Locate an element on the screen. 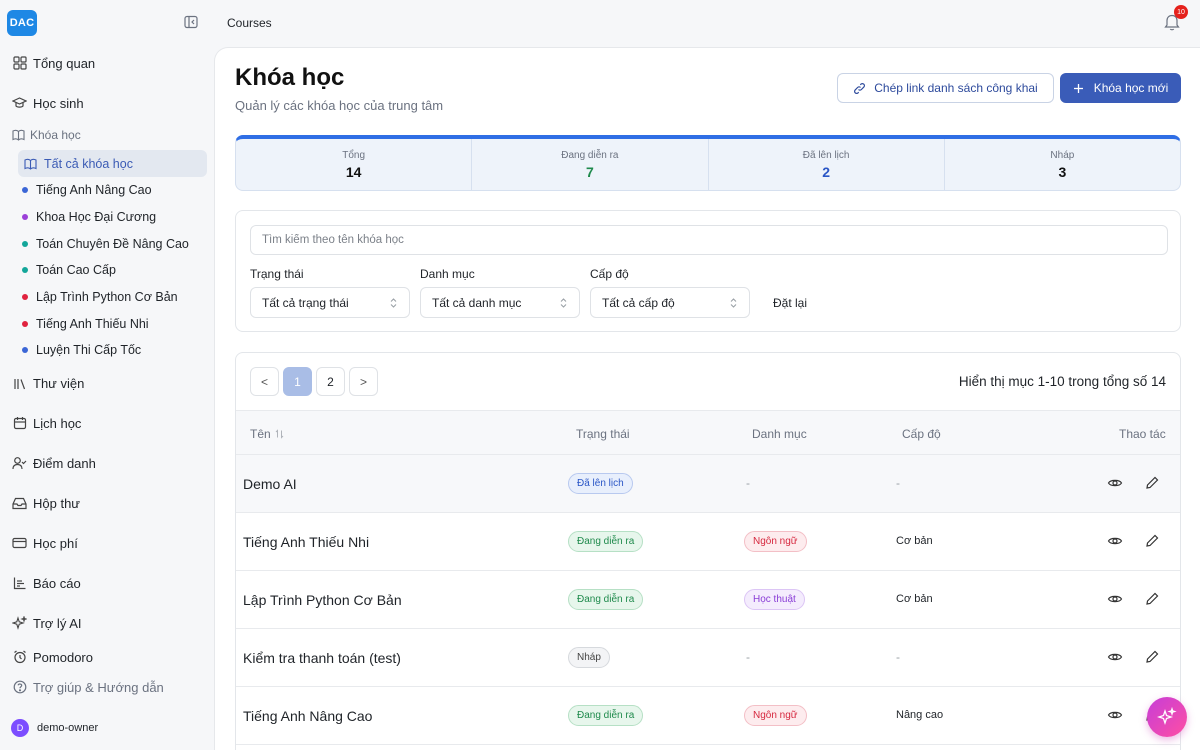 This screenshot has height=750, width=1200. sidebar-item-overview: Tổng quan is located at coordinates (53, 63).